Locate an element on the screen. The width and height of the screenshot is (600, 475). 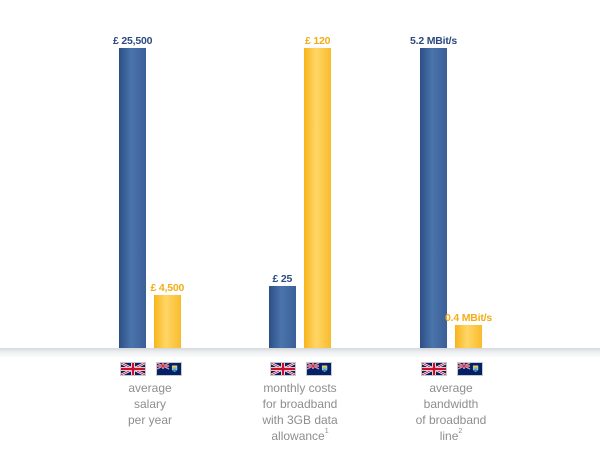
category-label-line: monthly costs is located at coordinates (300, 388).